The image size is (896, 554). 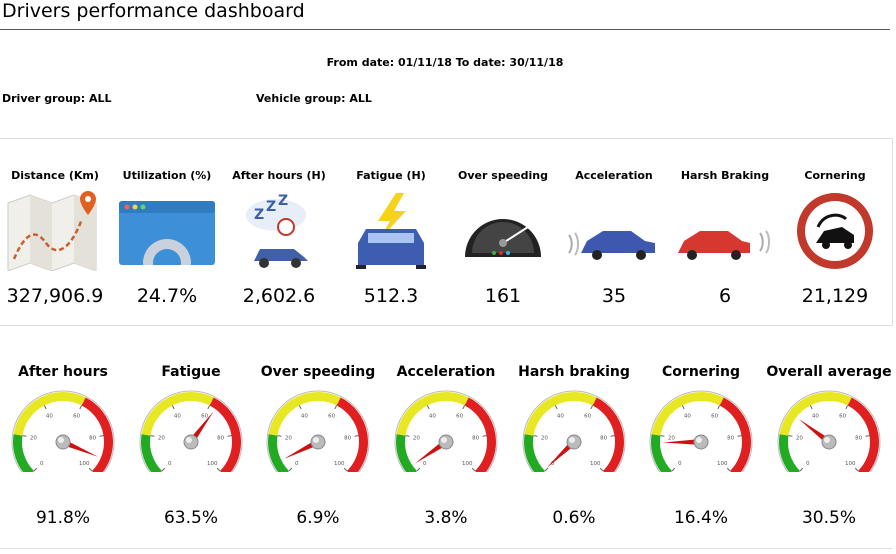 I want to click on kpi-label: Cornering, so click(x=835, y=175).